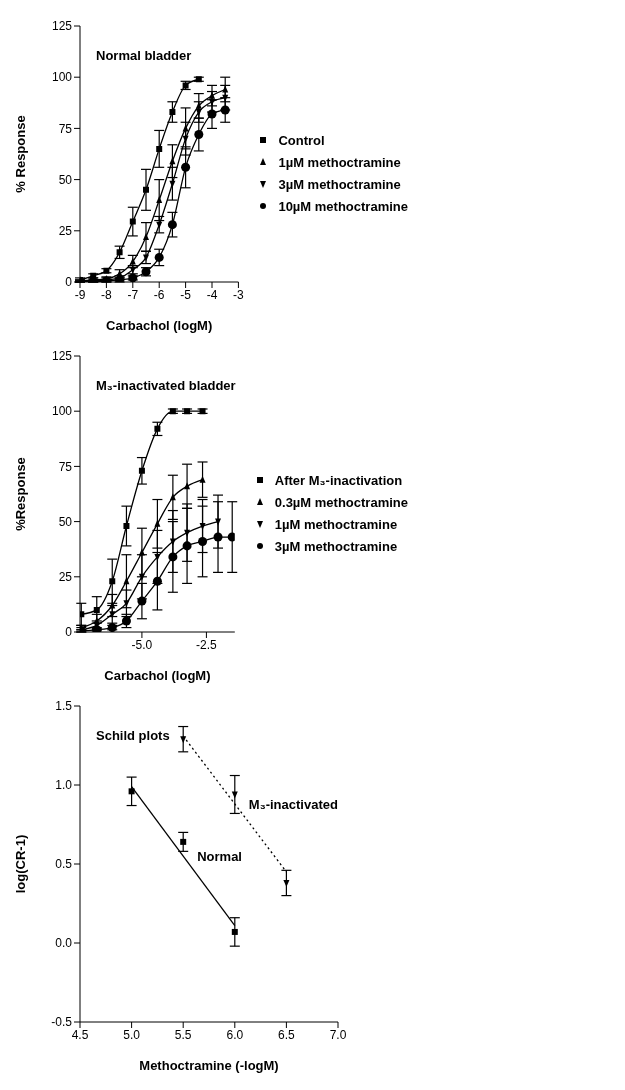 This screenshot has width=625, height=1090. What do you see at coordinates (62, 1022) in the screenshot?
I see `y-tick-label: -0.5` at bounding box center [62, 1022].